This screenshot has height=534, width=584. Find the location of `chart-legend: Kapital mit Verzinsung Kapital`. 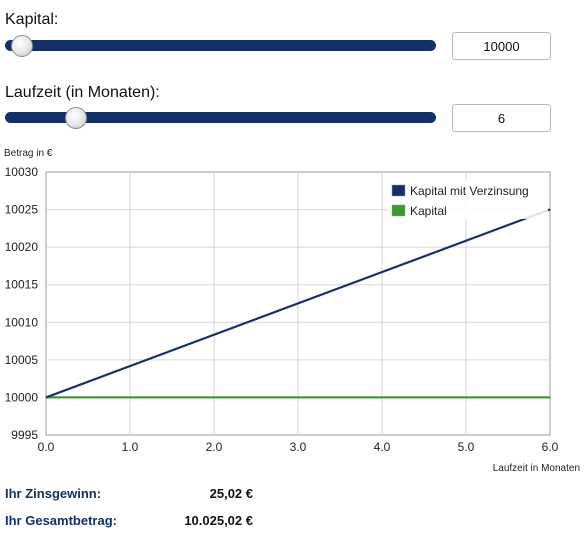

chart-legend: Kapital mit Verzinsung Kapital is located at coordinates (468, 199).